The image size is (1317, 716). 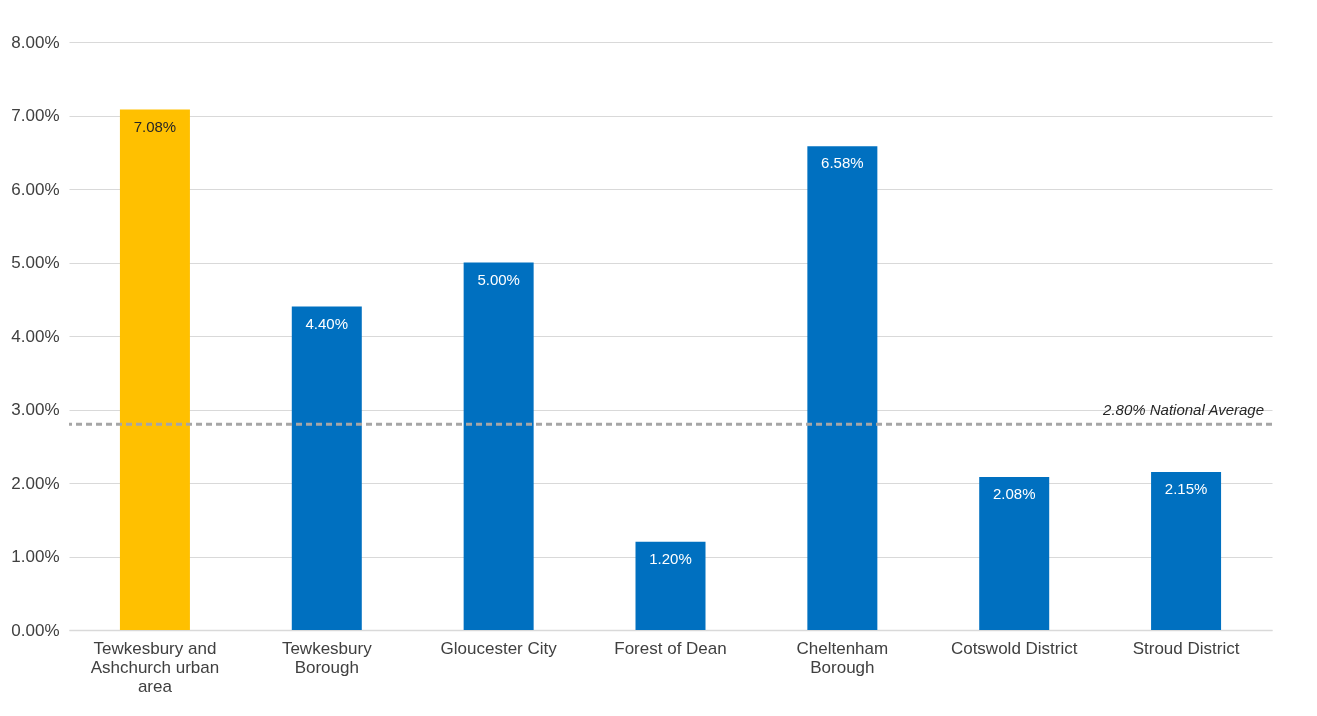 What do you see at coordinates (1183, 410) in the screenshot?
I see `ref-line-label: 2.80% National Average` at bounding box center [1183, 410].